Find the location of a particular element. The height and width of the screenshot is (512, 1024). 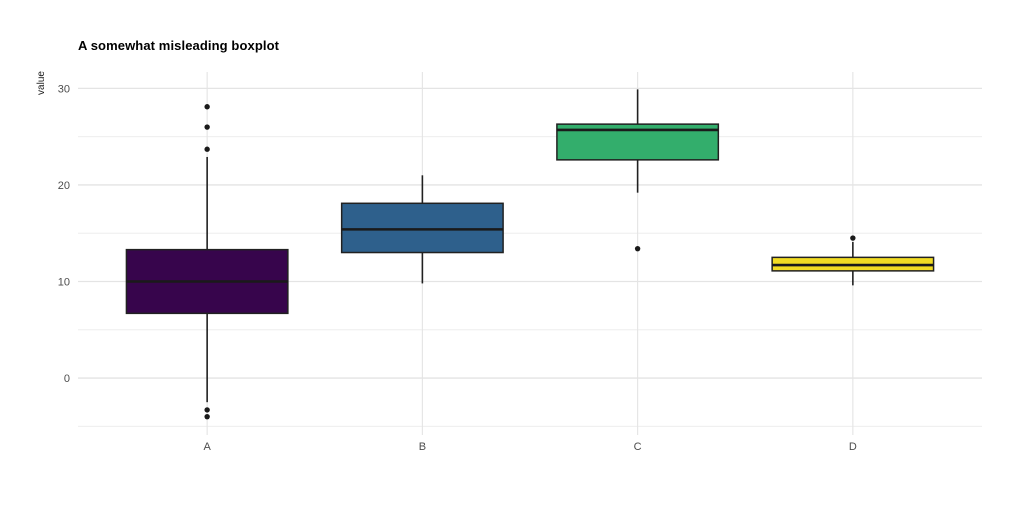

boxplot-C is located at coordinates (638, 170).